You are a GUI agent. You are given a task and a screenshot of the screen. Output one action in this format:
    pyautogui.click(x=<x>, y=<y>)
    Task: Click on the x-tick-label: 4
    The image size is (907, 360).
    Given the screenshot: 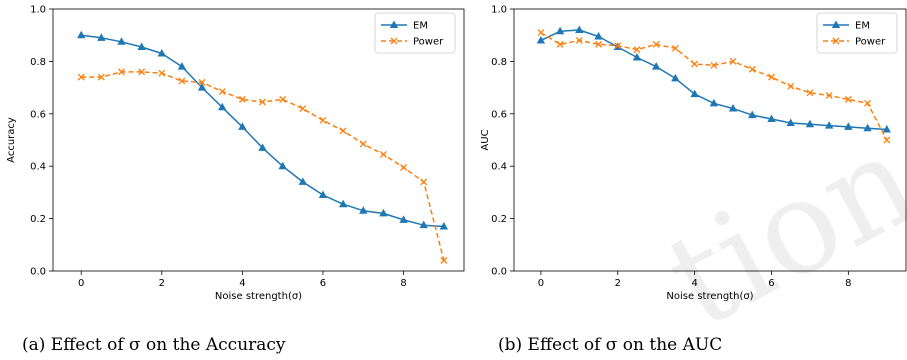 What is the action you would take?
    pyautogui.click(x=694, y=283)
    